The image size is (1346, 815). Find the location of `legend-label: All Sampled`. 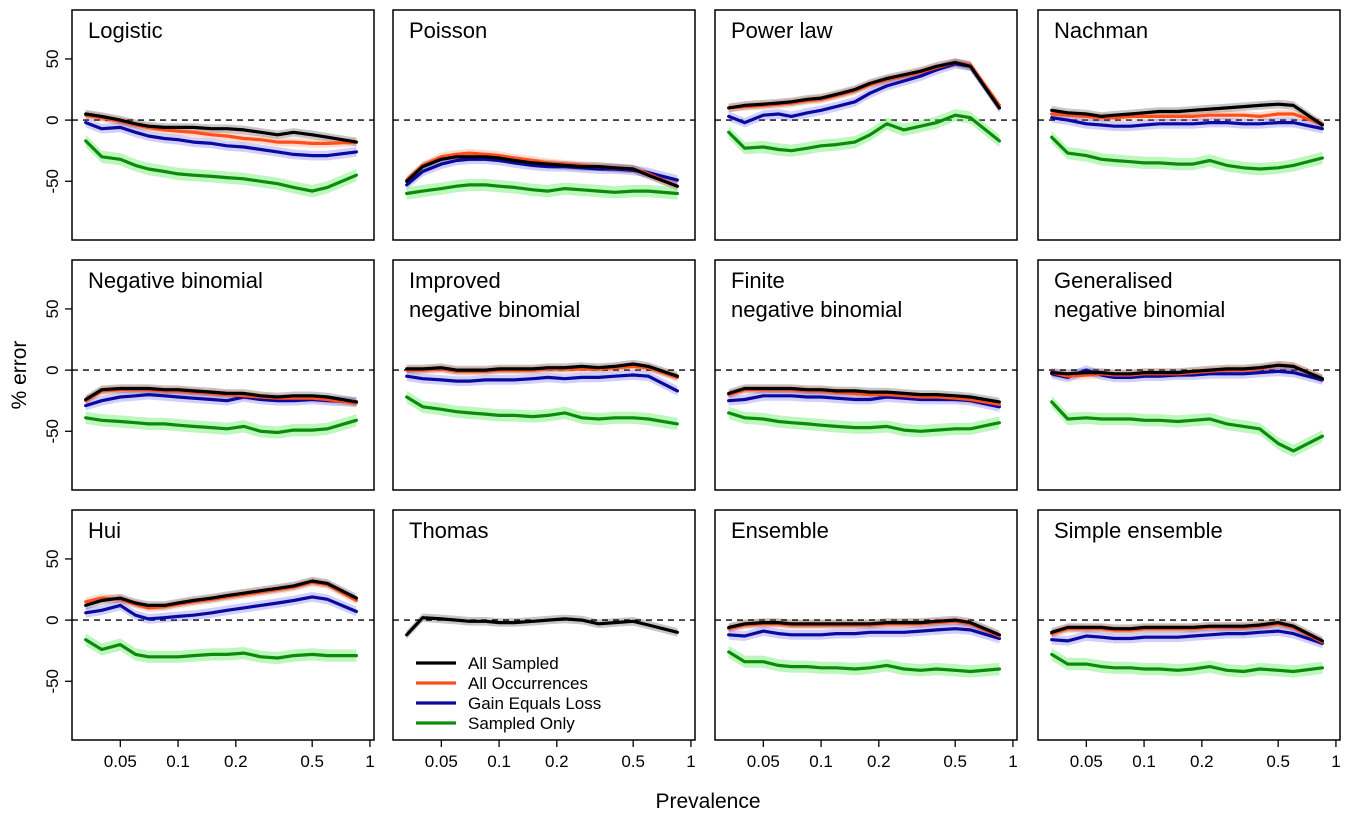

legend-label: All Sampled is located at coordinates (513, 663).